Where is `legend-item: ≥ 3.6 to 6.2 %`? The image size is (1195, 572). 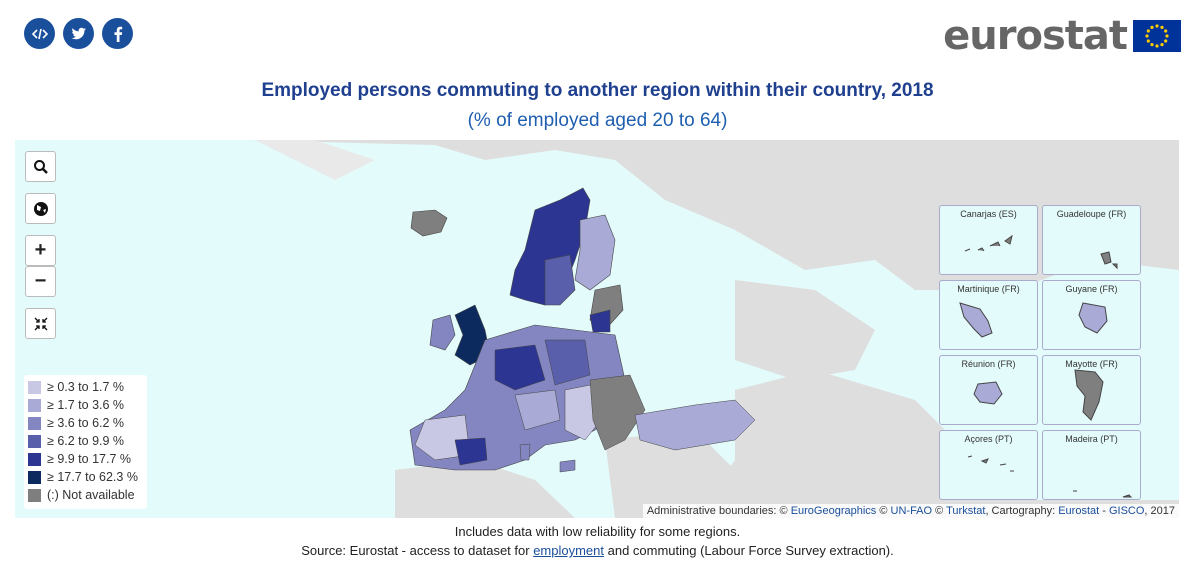 legend-item: ≥ 3.6 to 6.2 % is located at coordinates (87, 423).